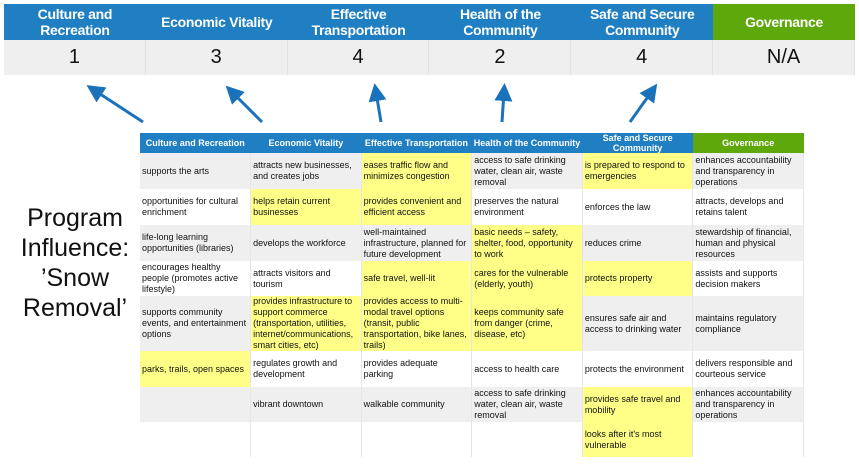  What do you see at coordinates (527, 143) in the screenshot?
I see `col-header: Health of the Community` at bounding box center [527, 143].